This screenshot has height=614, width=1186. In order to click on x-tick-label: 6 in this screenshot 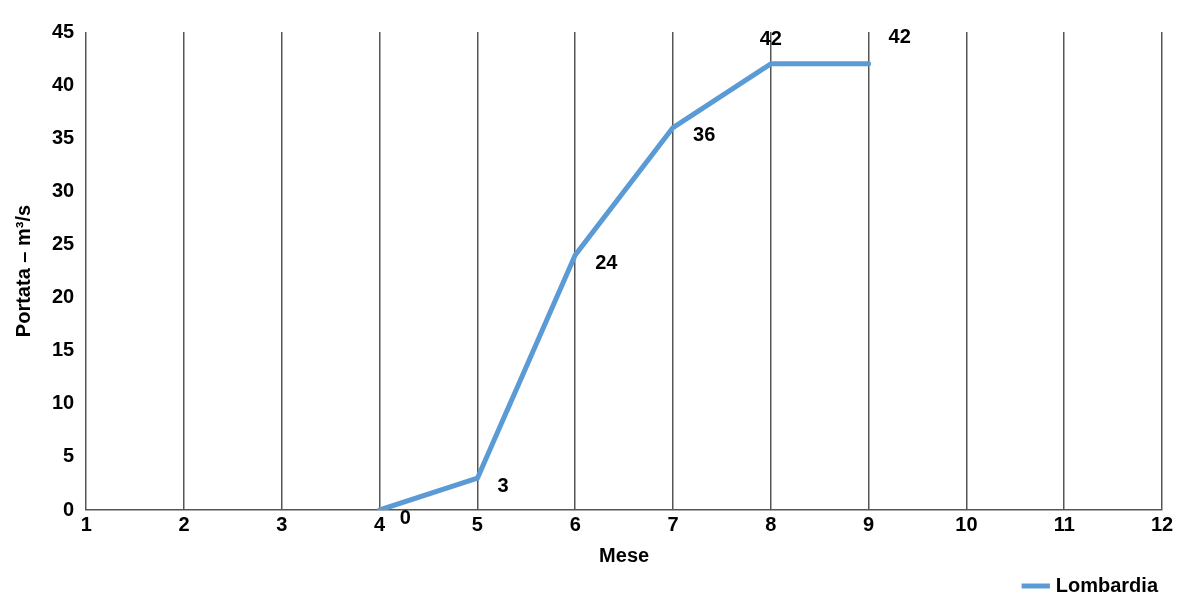, I will do `click(575, 523)`.